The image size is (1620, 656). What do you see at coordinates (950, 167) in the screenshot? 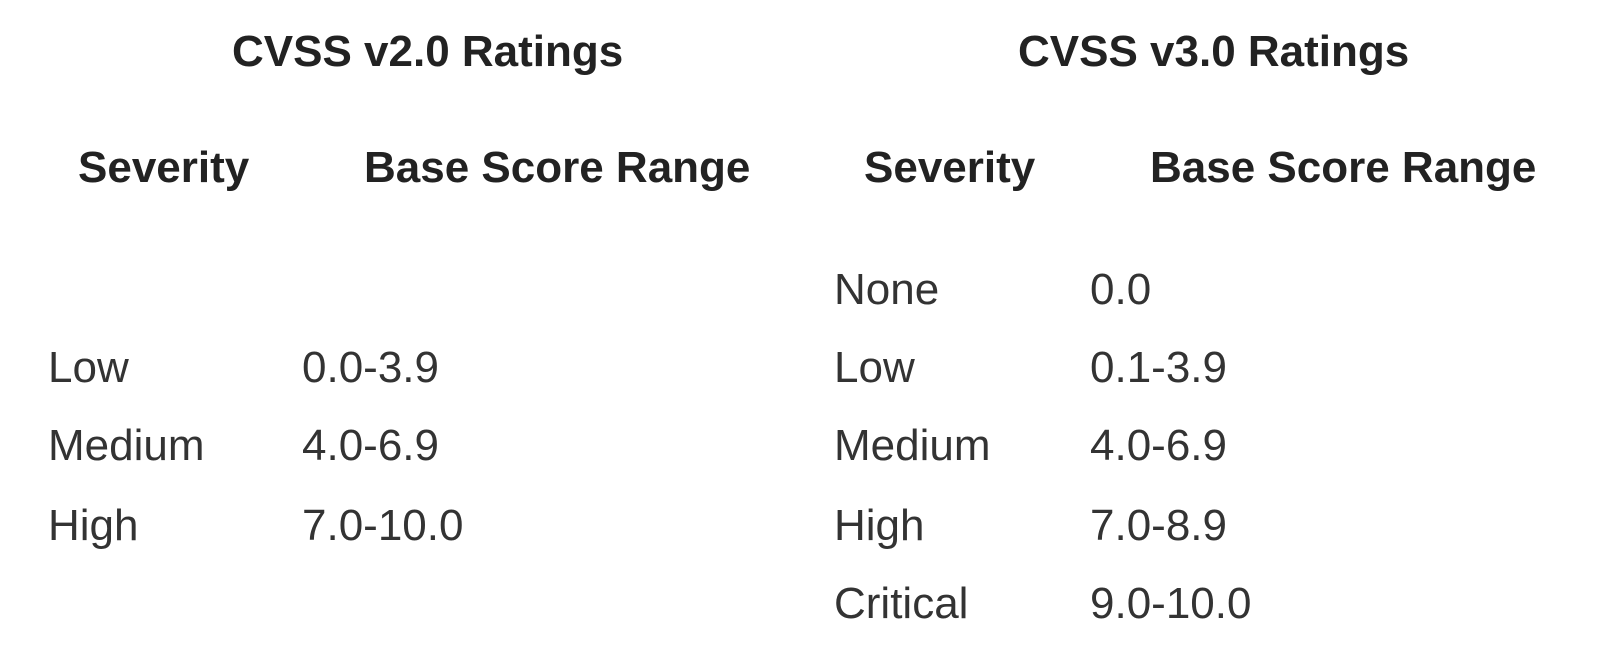
I see `cvss-v3-severity-header: Severity` at bounding box center [950, 167].